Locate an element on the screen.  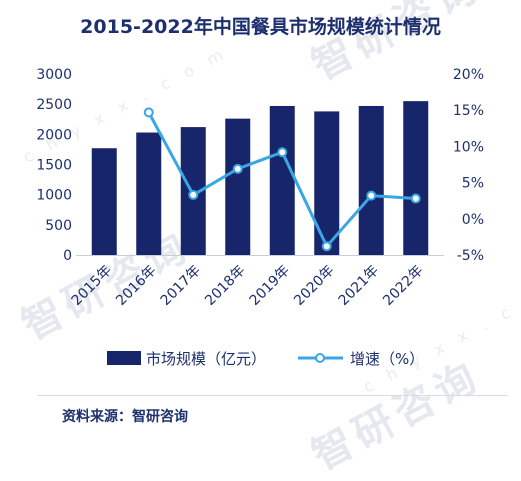
legend-line-marker is located at coordinates (320, 358).